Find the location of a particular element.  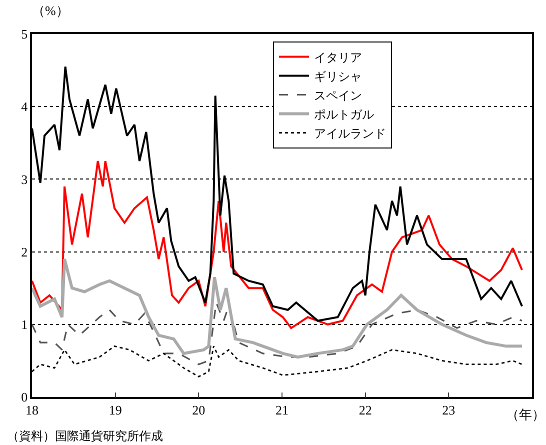

legend-label: ギリシャ is located at coordinates (338, 76).